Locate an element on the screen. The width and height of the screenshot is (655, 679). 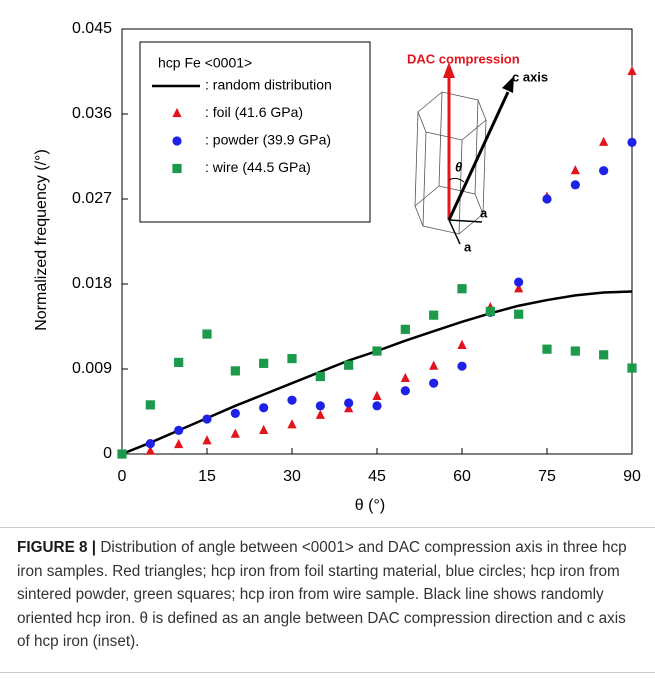
x-tick-label: 75 is located at coordinates (547, 476).